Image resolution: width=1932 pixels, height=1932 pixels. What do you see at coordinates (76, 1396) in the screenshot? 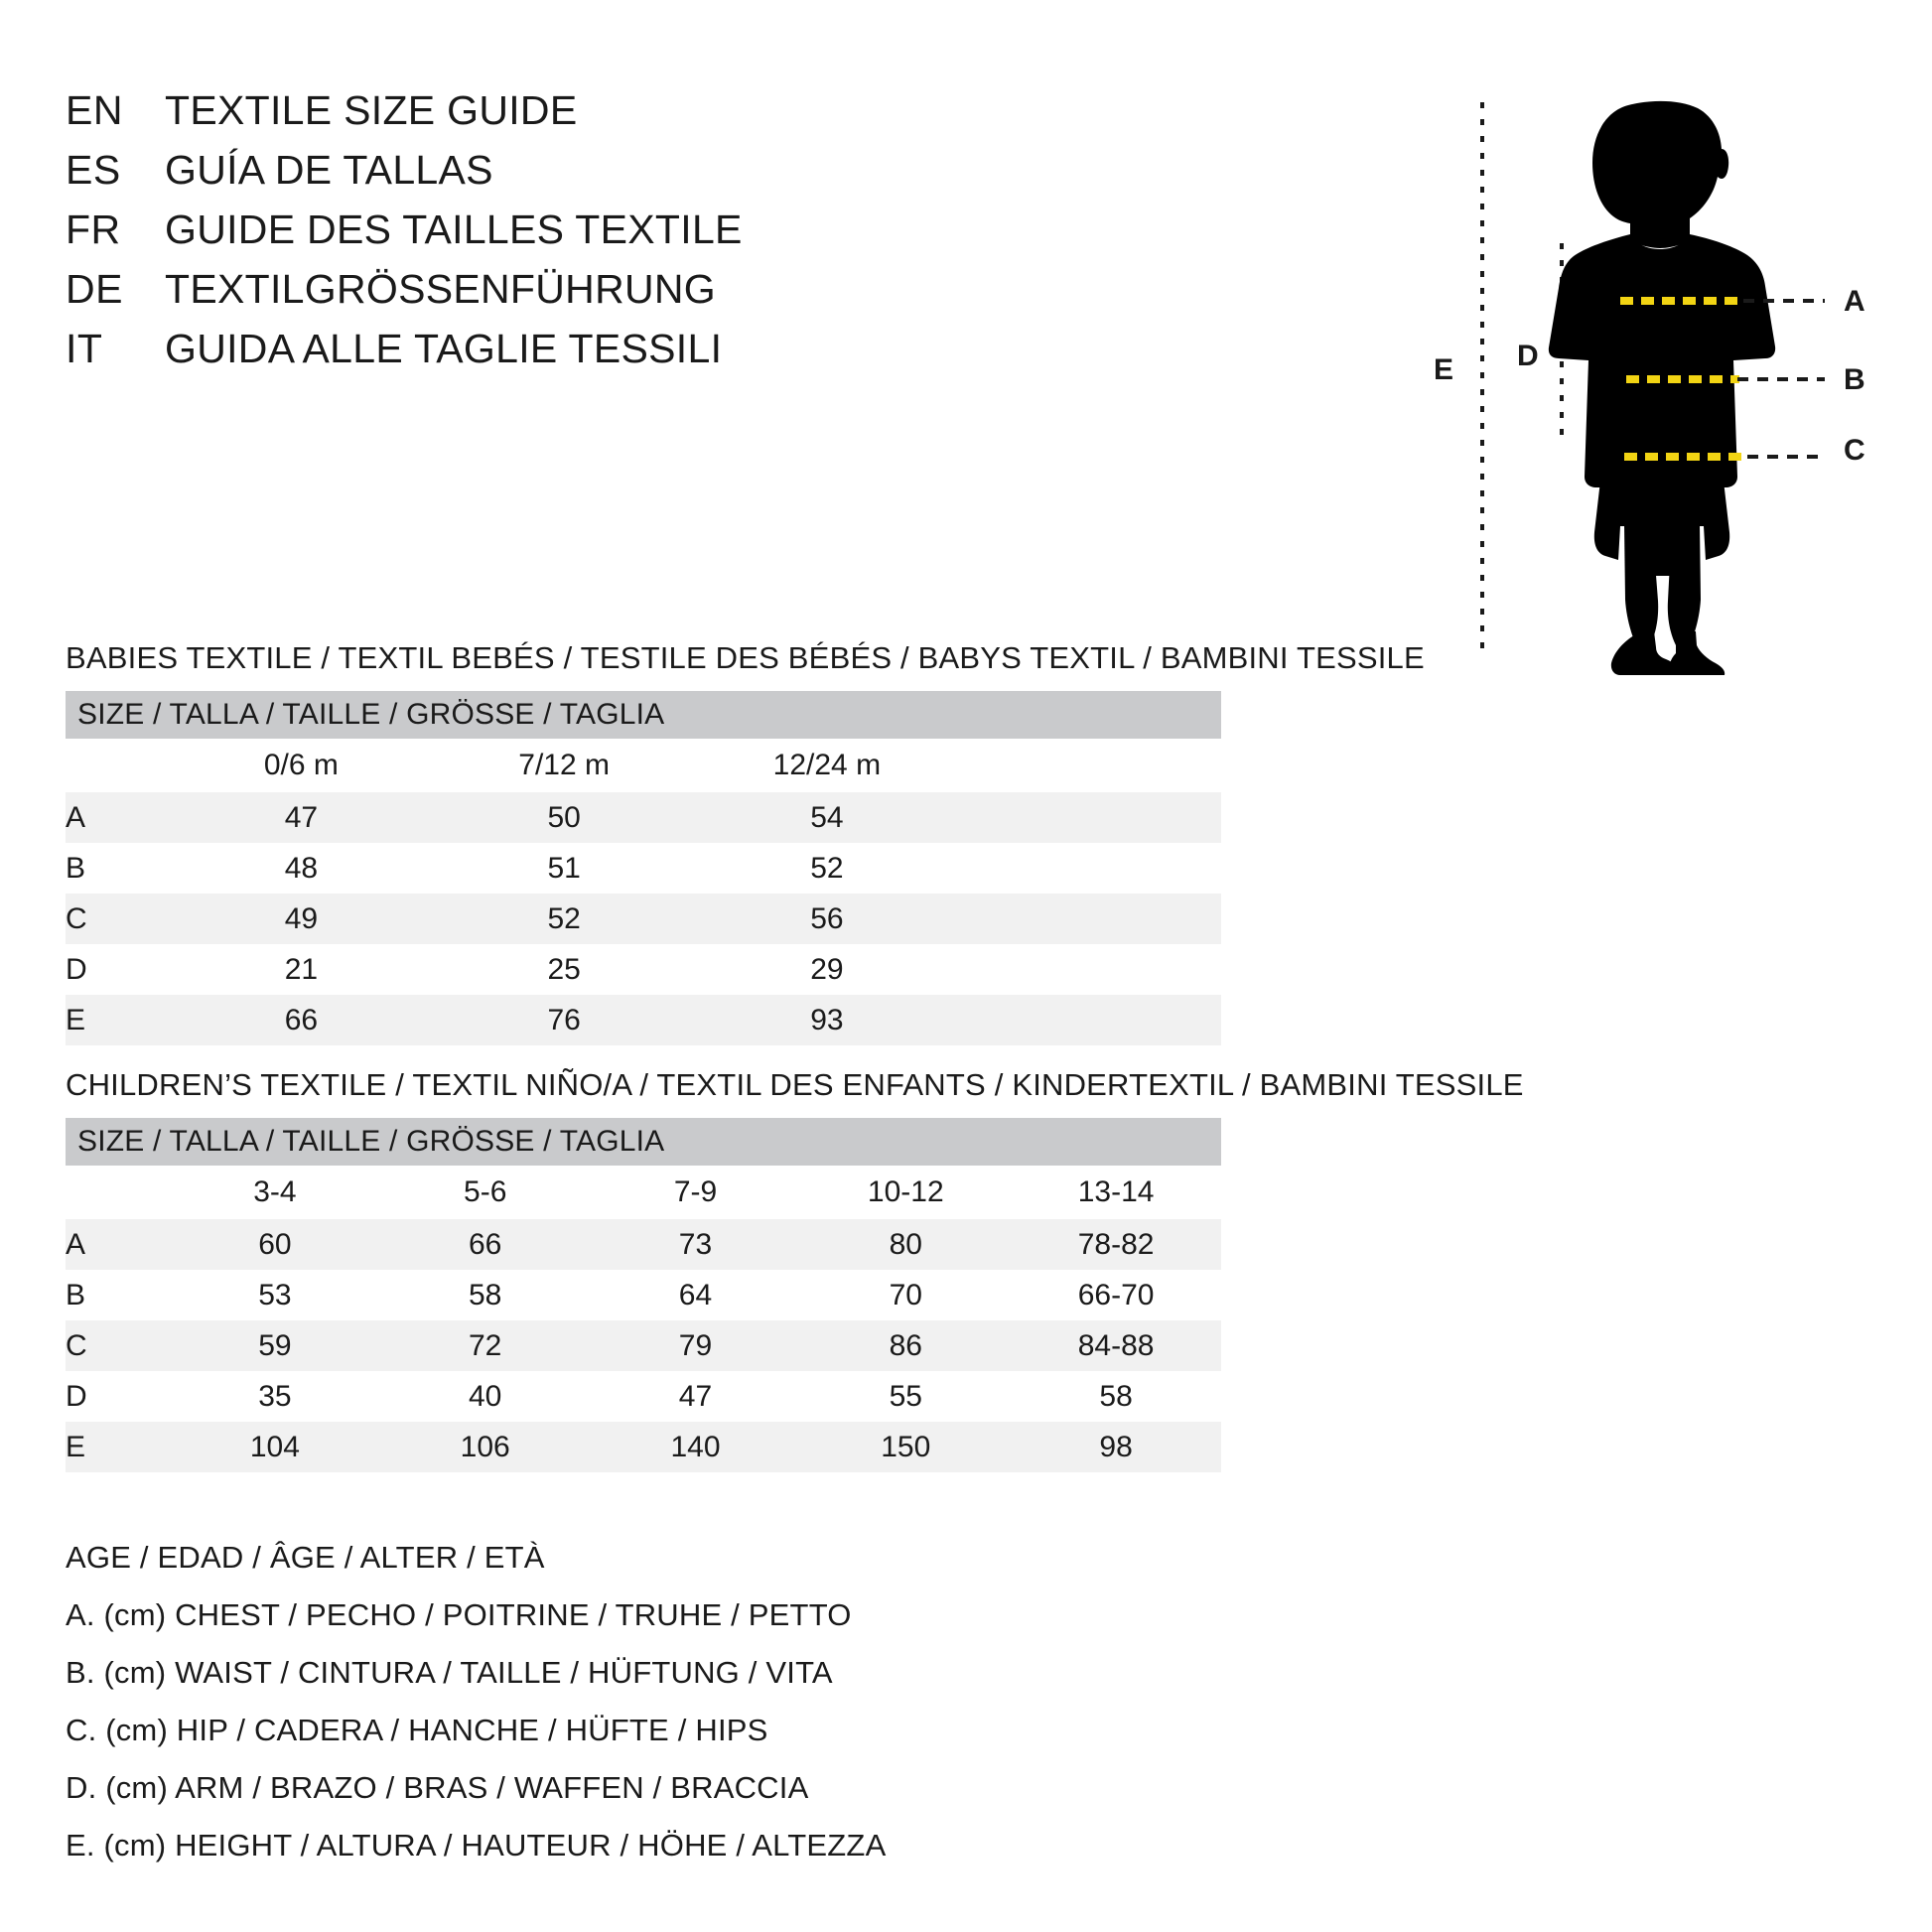
I see `children-row-label-d: D` at bounding box center [76, 1396].